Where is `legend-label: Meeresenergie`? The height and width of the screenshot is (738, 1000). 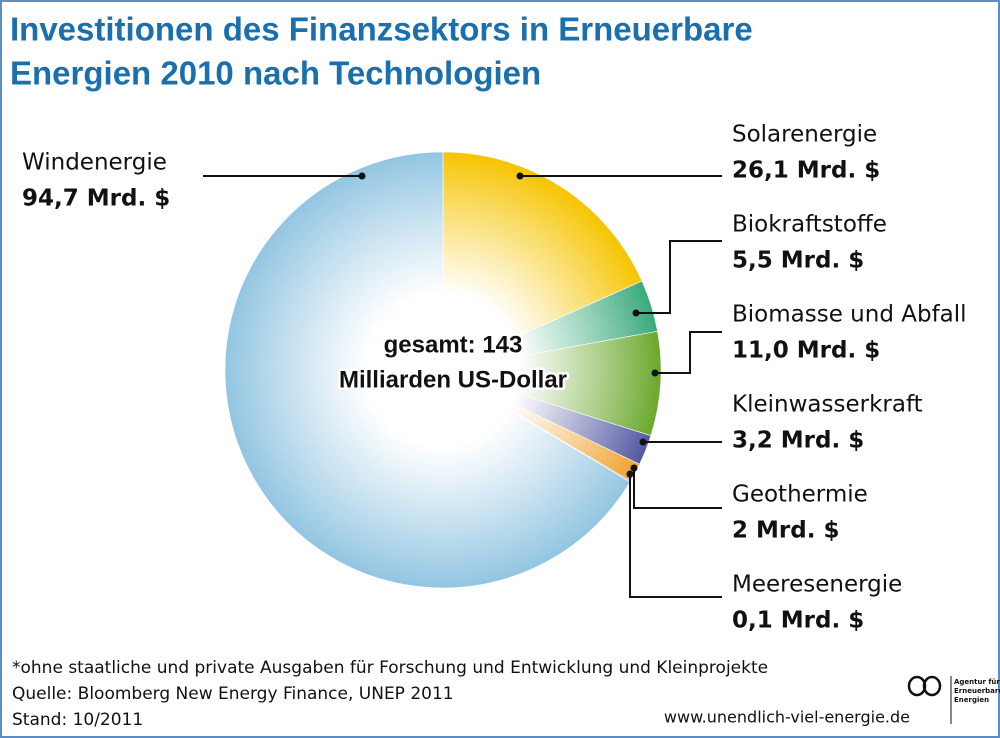
legend-label: Meeresenergie is located at coordinates (817, 585).